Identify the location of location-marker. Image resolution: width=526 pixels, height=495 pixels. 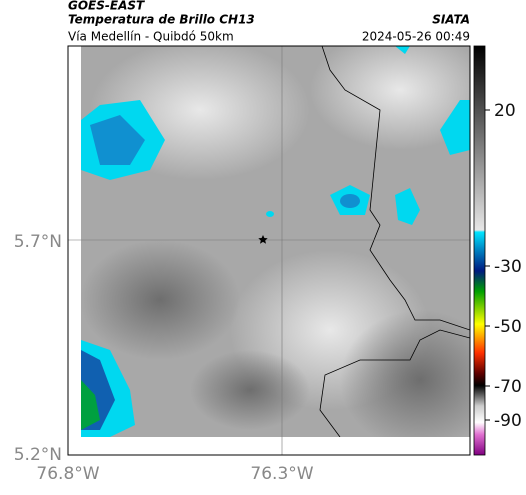
(263, 239).